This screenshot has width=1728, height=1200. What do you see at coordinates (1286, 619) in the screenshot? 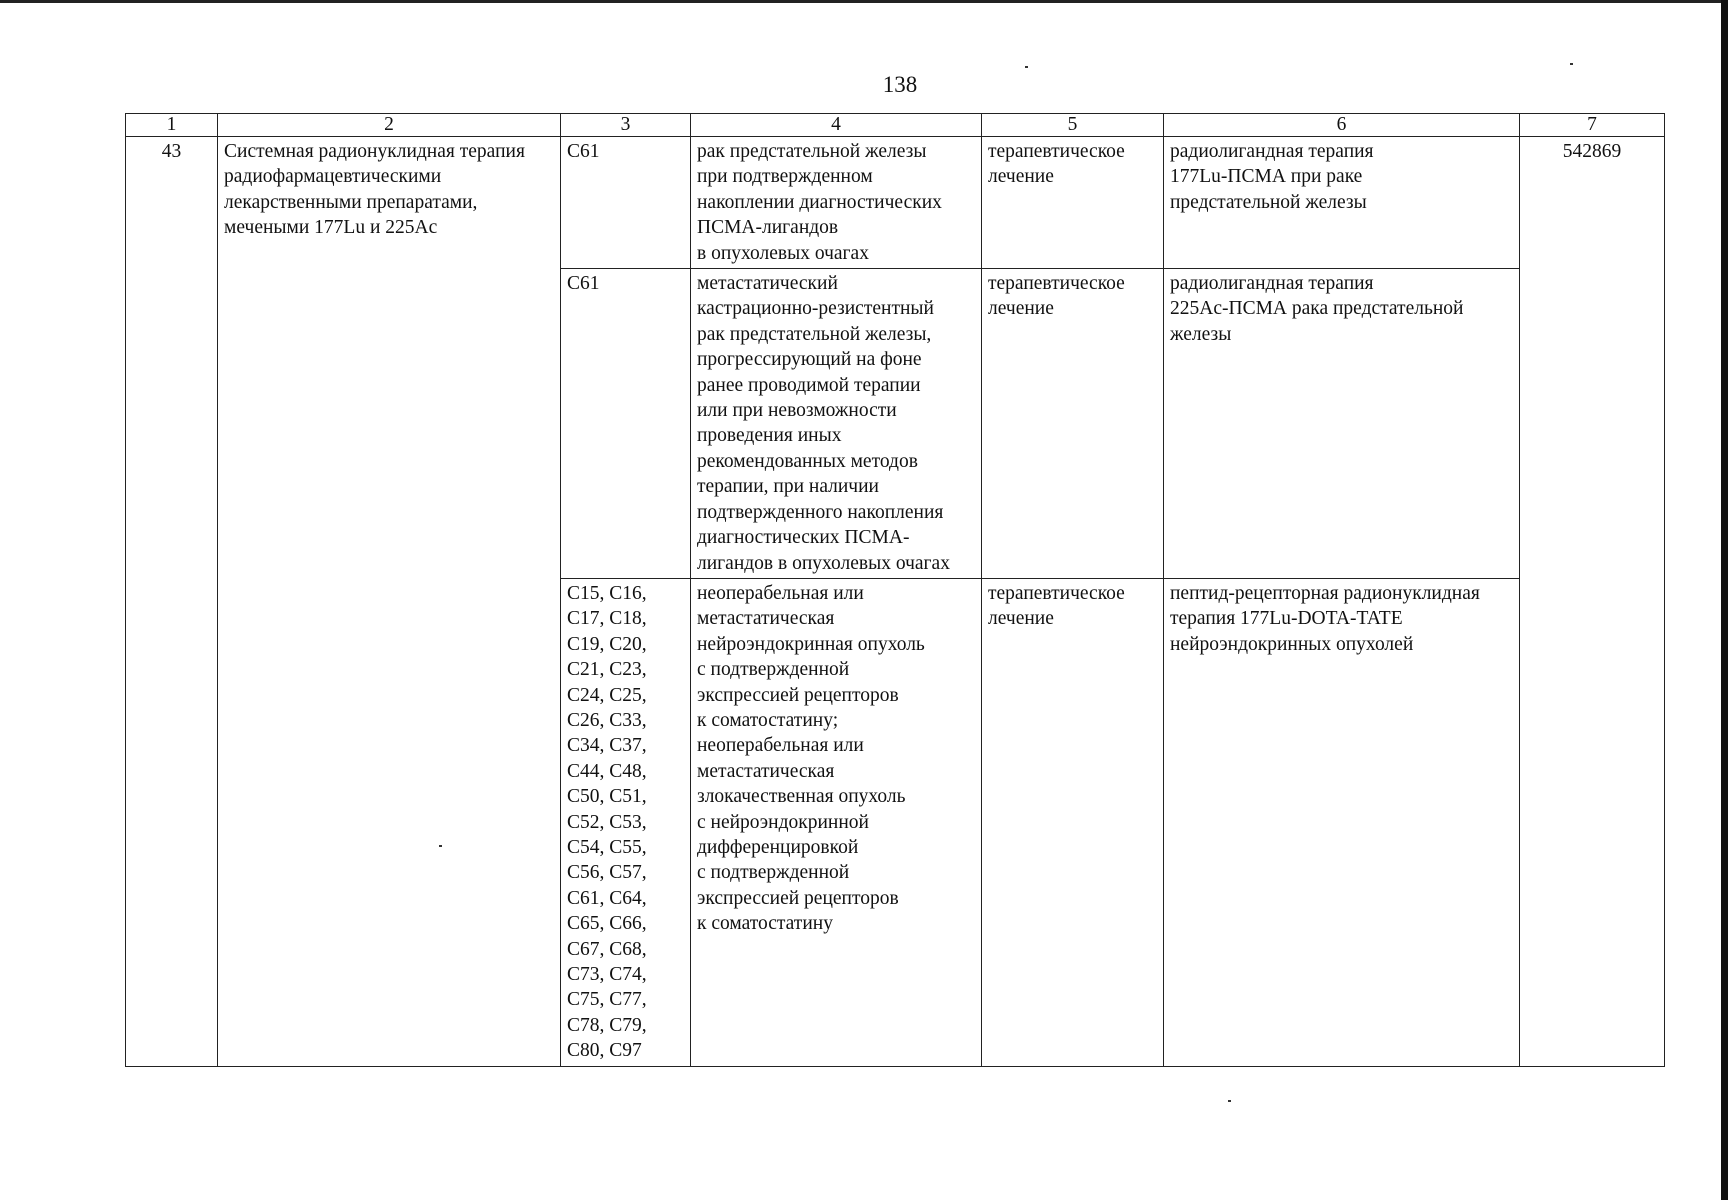
I see `text-line: терапия 177Lu-DOTA-TATE` at bounding box center [1286, 619].